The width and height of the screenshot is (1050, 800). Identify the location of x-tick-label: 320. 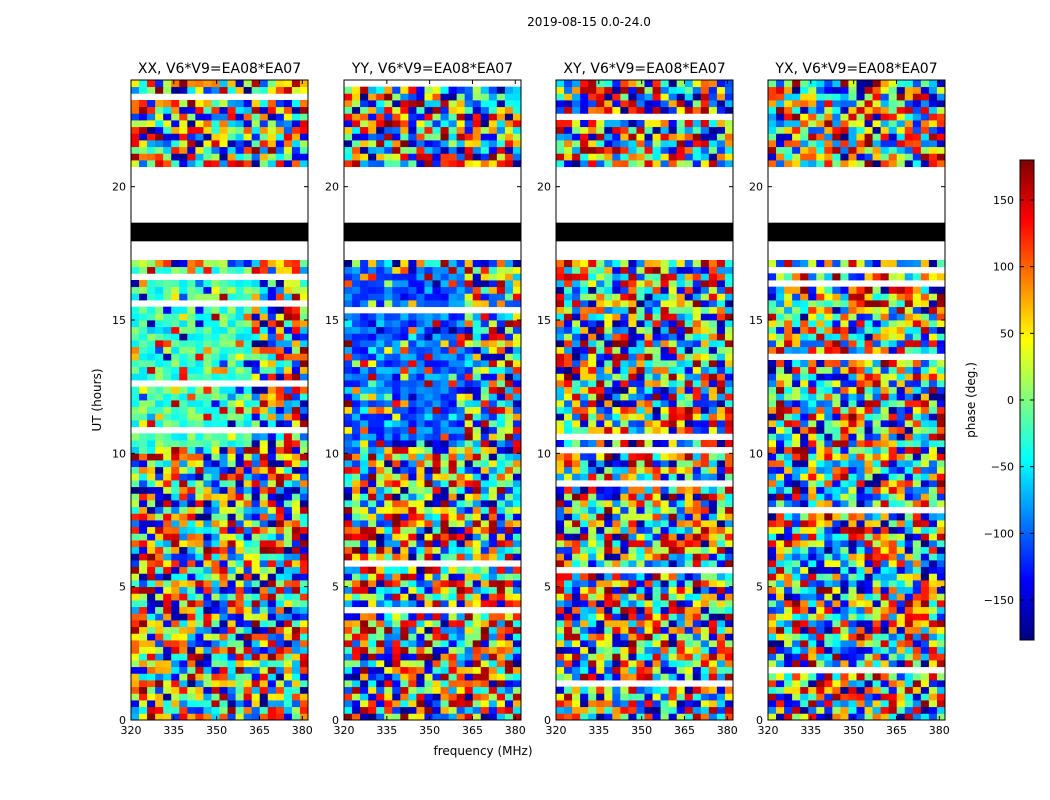
(131, 730).